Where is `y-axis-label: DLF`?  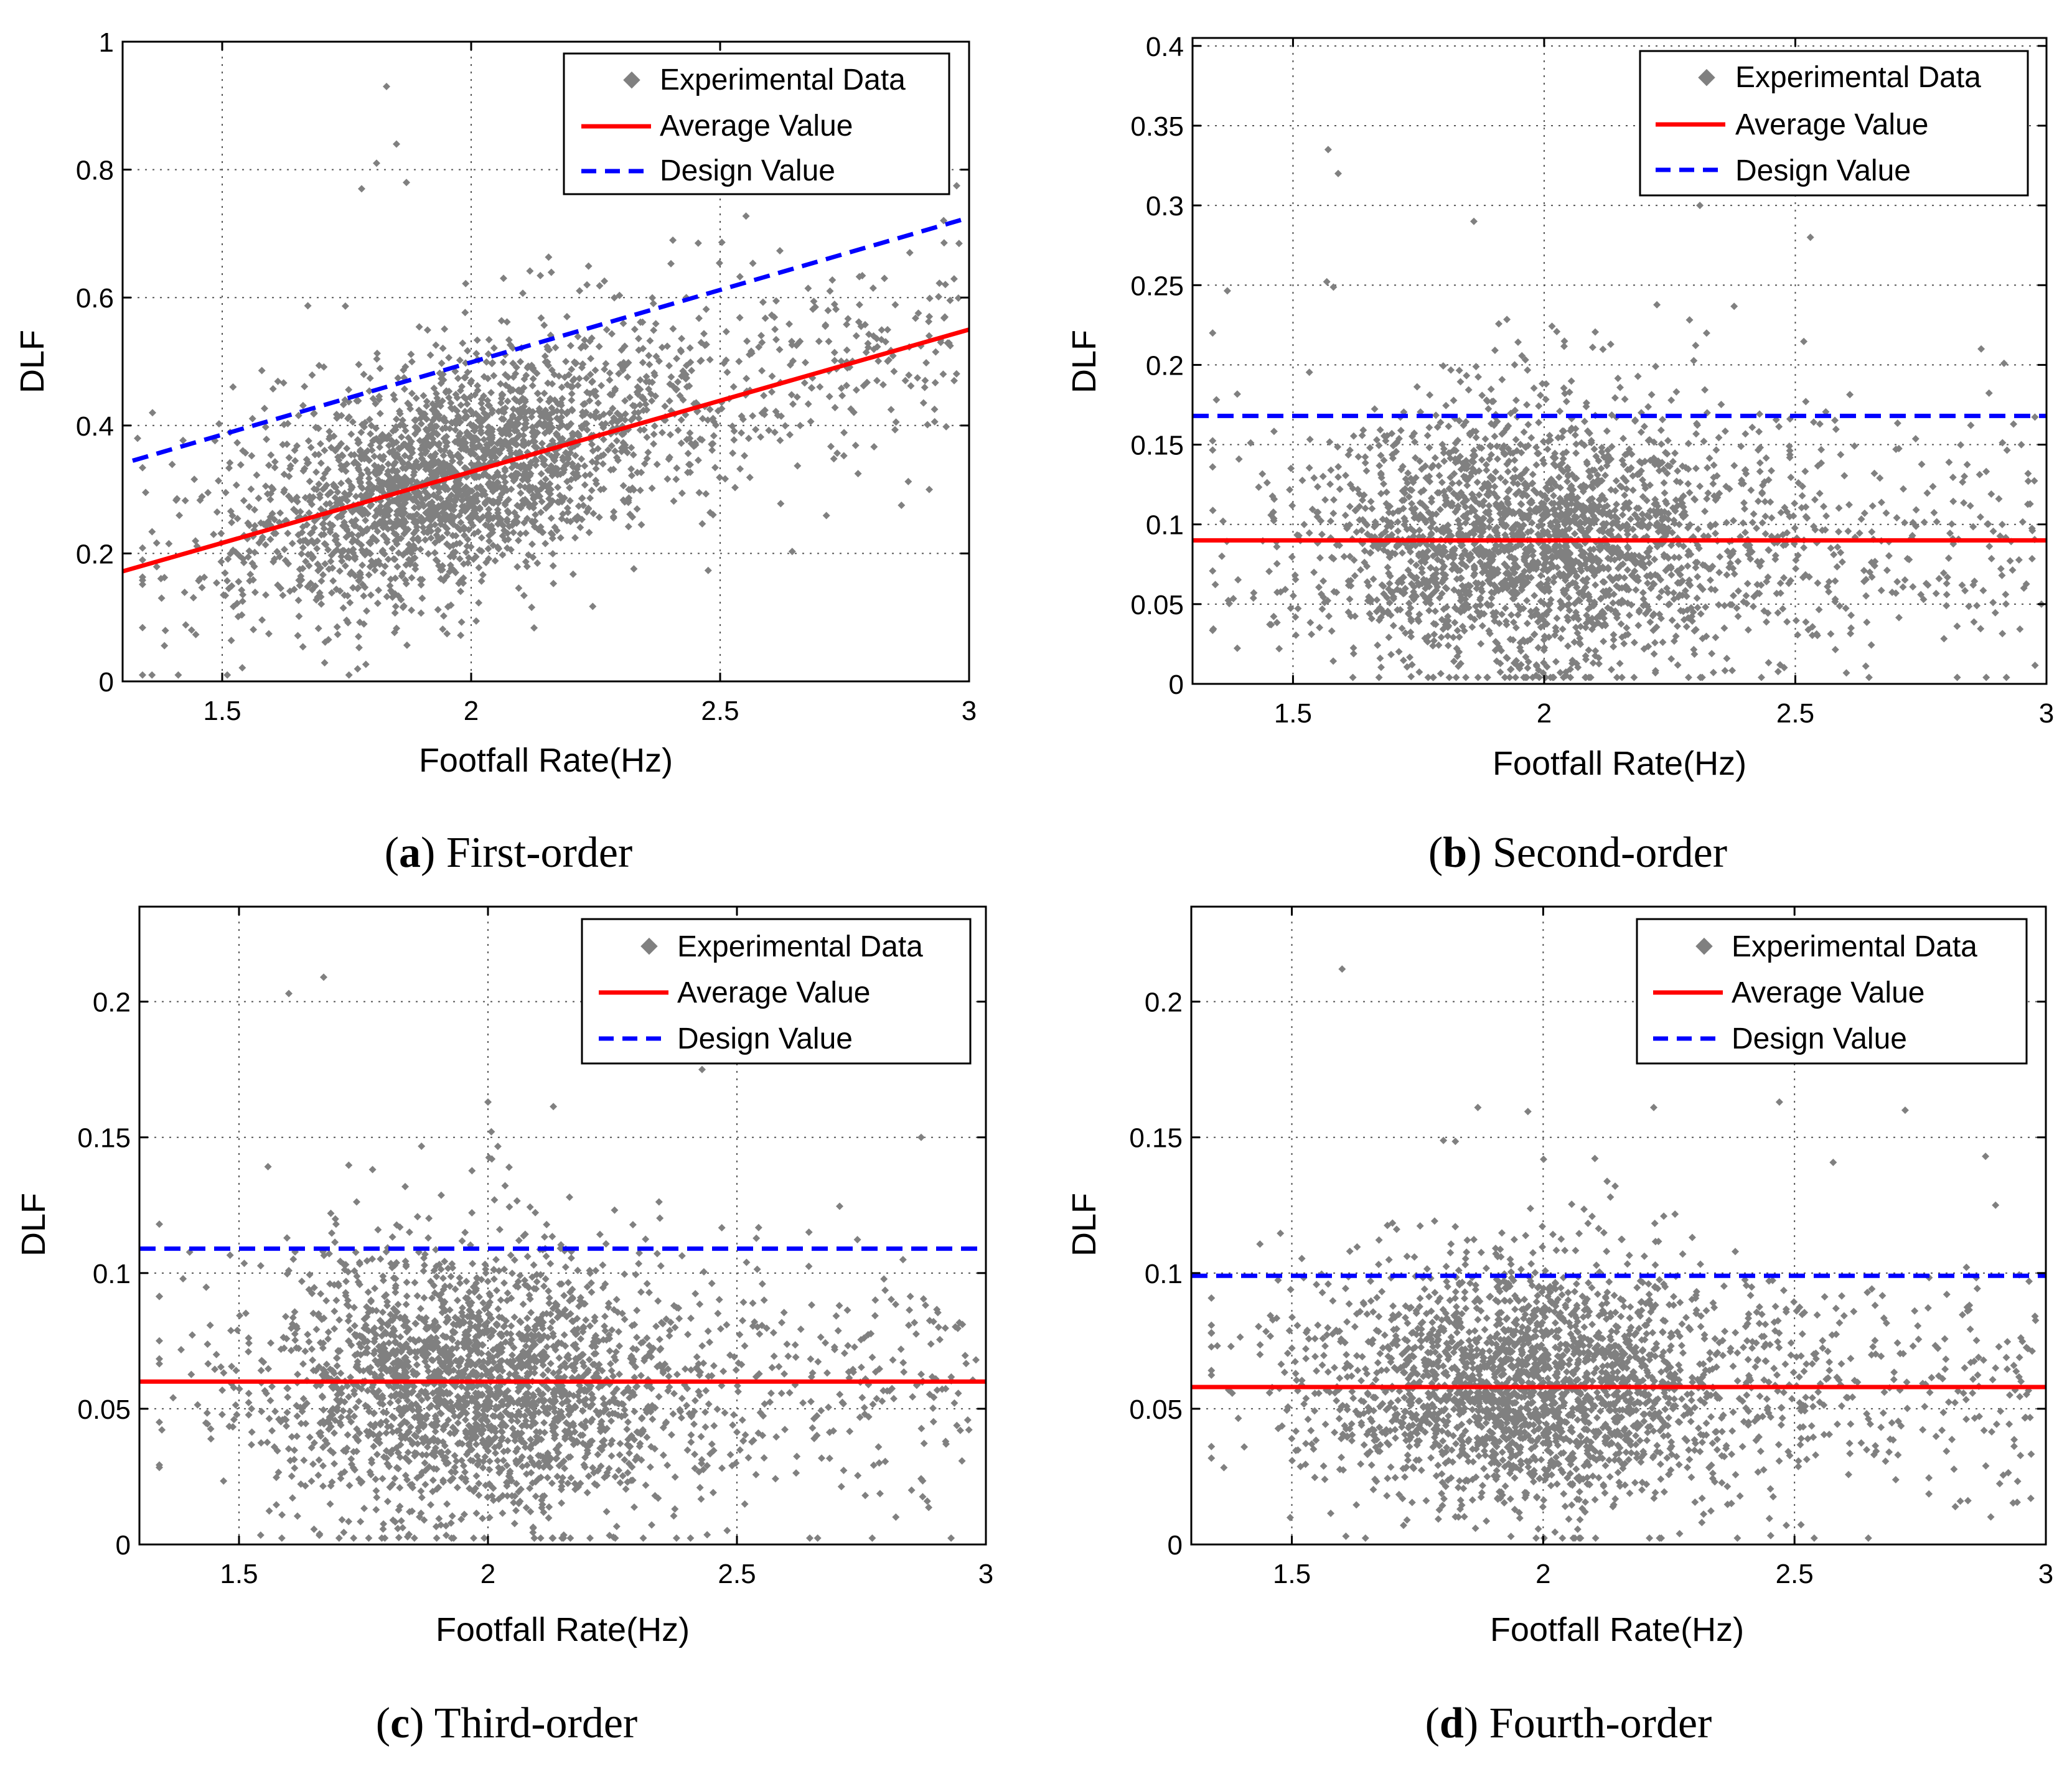
y-axis-label: DLF is located at coordinates (32, 361).